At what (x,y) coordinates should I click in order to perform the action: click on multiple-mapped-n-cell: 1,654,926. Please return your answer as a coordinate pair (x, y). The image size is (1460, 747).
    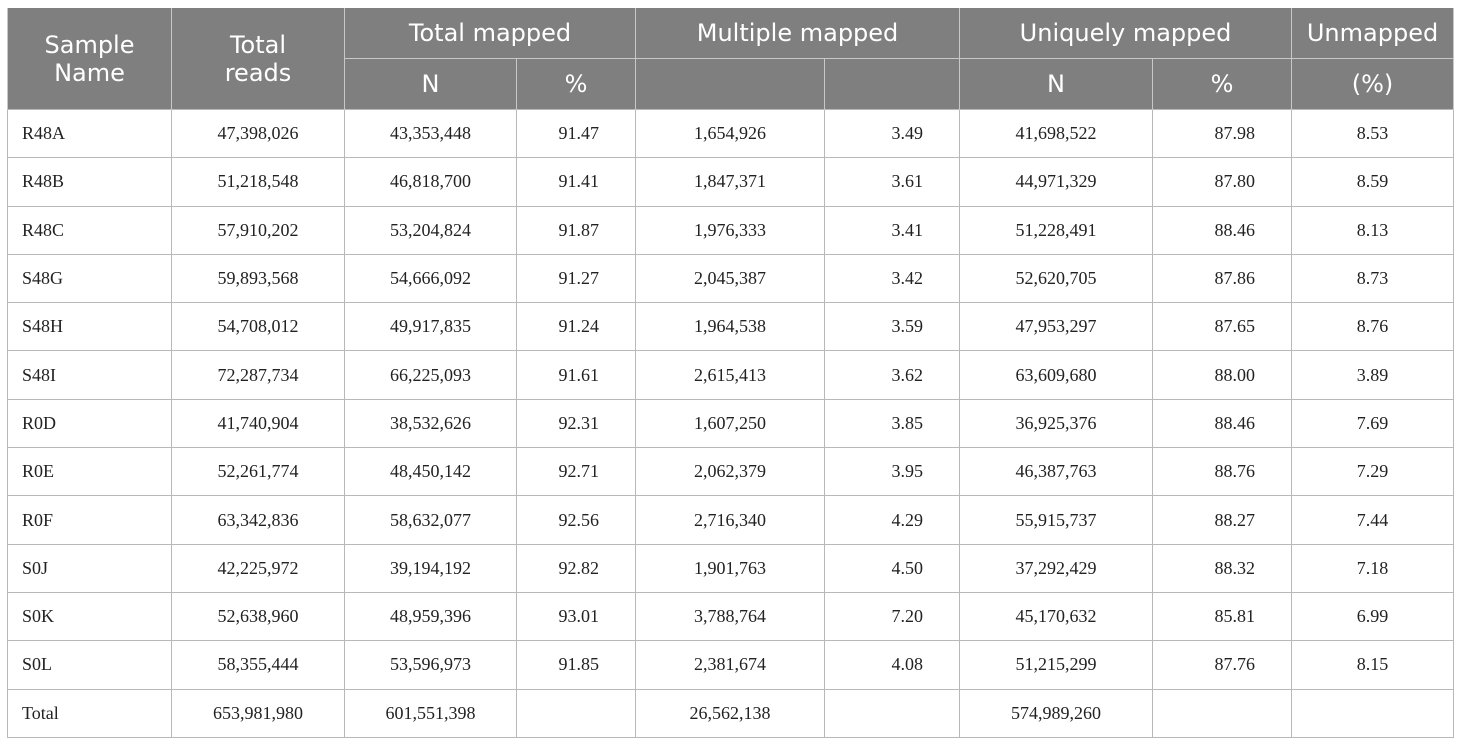
    Looking at the image, I should click on (730, 133).